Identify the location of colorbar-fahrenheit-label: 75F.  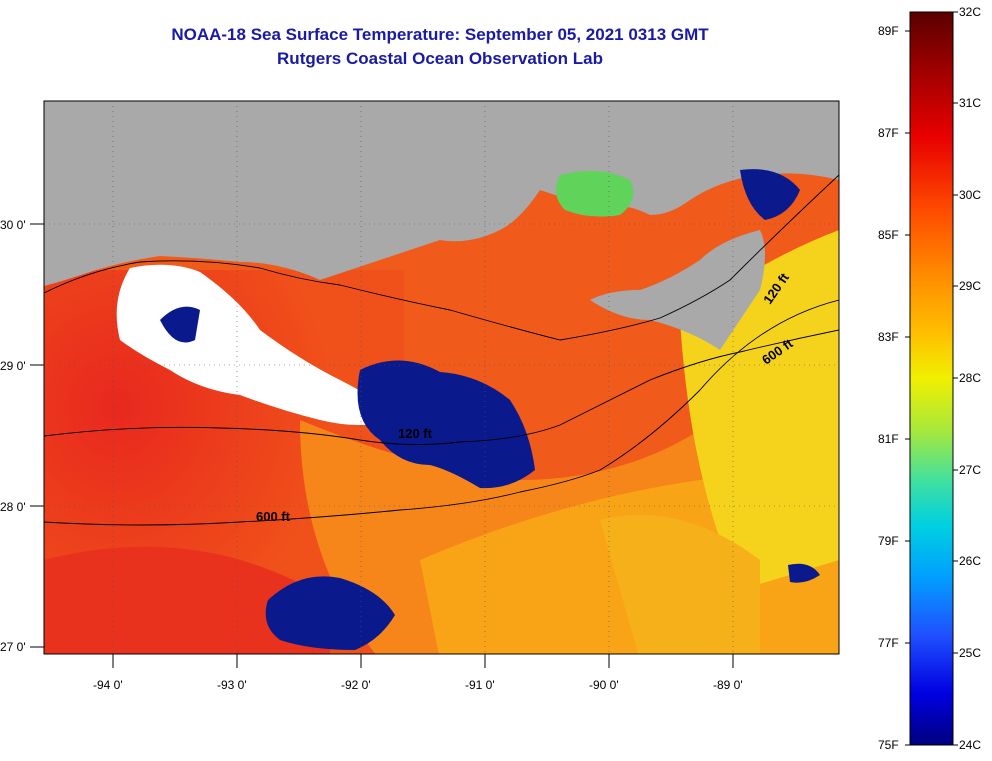
(888, 745).